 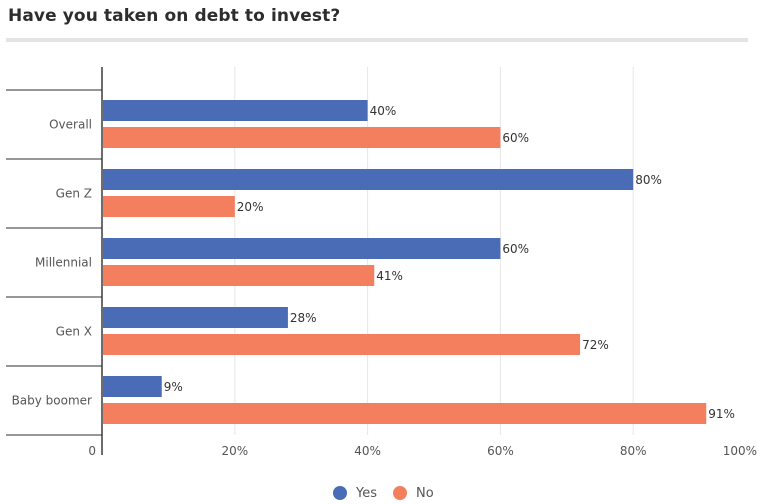 What do you see at coordinates (63, 263) in the screenshot?
I see `category-label: Millennial` at bounding box center [63, 263].